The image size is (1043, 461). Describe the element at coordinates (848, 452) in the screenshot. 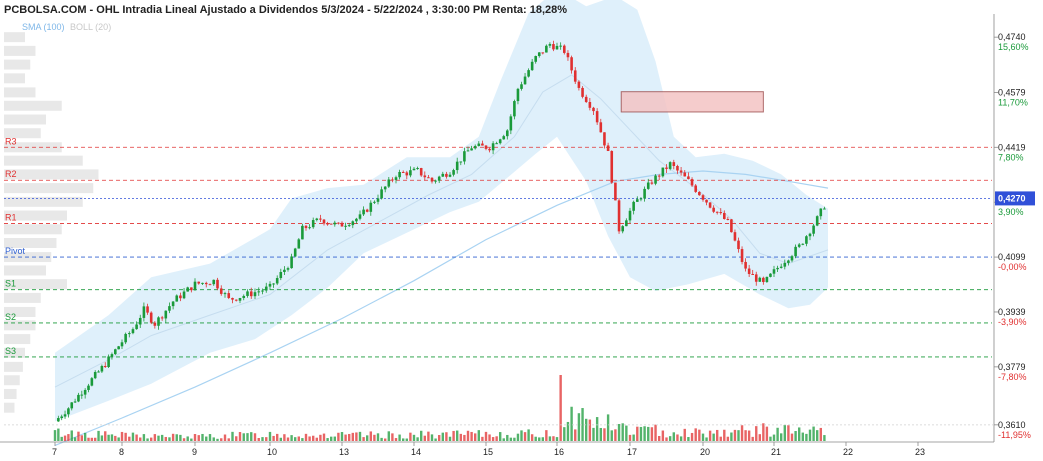

I see `x-tick-label: 22` at that location.